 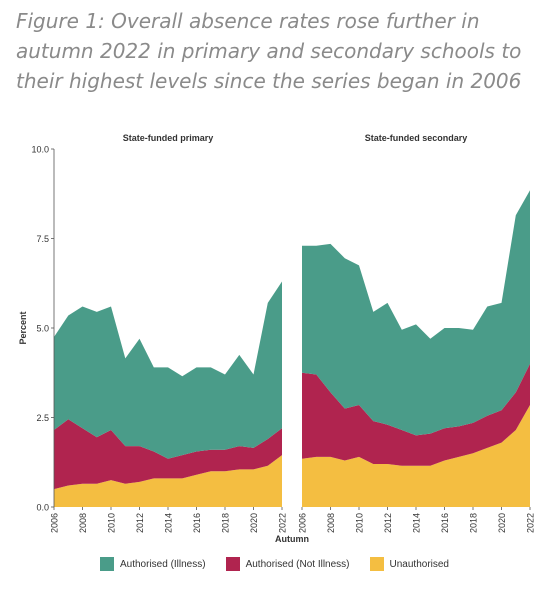 I want to click on y-tick-label: 7.5, so click(x=42, y=239).